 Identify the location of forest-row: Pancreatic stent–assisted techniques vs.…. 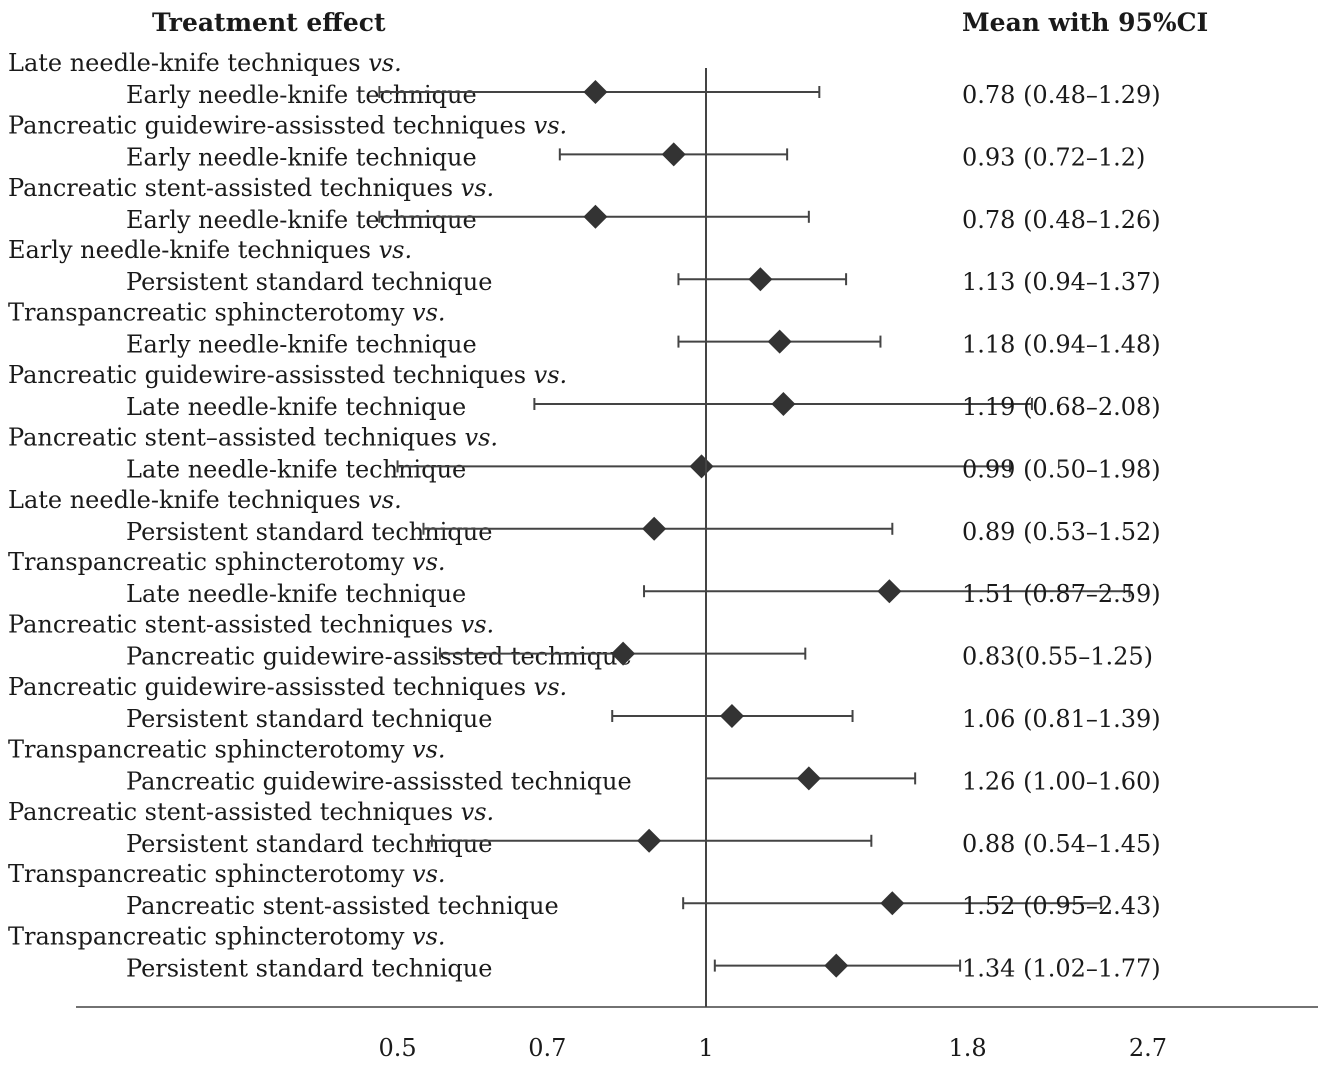
(584, 453).